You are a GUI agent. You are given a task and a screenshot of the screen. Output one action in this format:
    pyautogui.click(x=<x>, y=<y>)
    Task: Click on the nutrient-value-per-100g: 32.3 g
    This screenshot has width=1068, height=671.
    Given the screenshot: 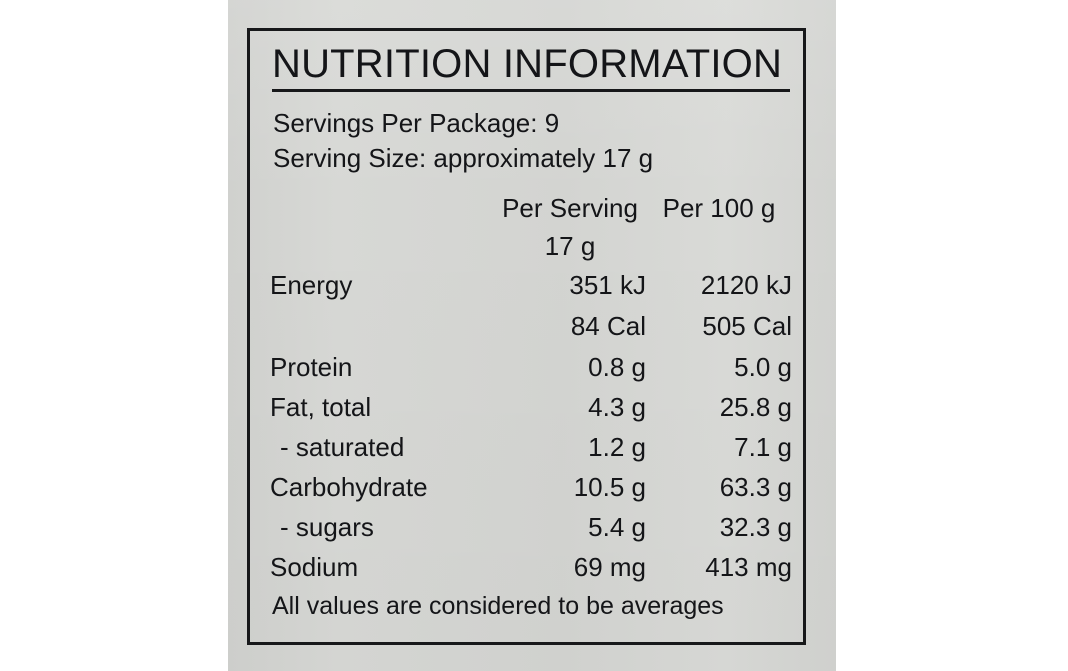 What is the action you would take?
    pyautogui.click(x=755, y=526)
    